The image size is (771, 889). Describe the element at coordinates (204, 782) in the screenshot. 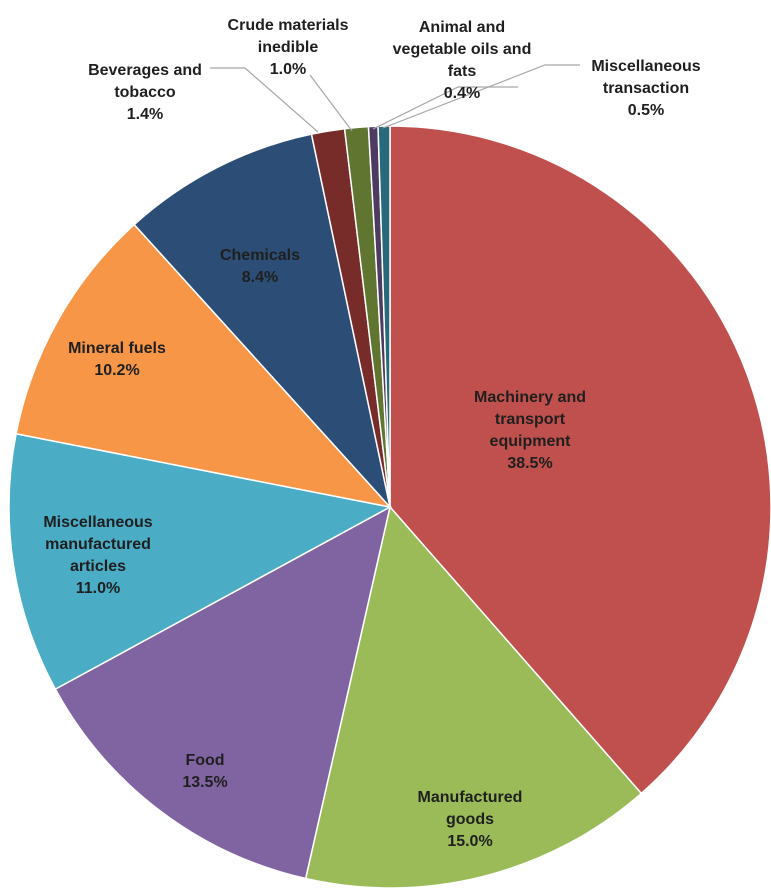

I see `slice-value-label: 13.5%` at that location.